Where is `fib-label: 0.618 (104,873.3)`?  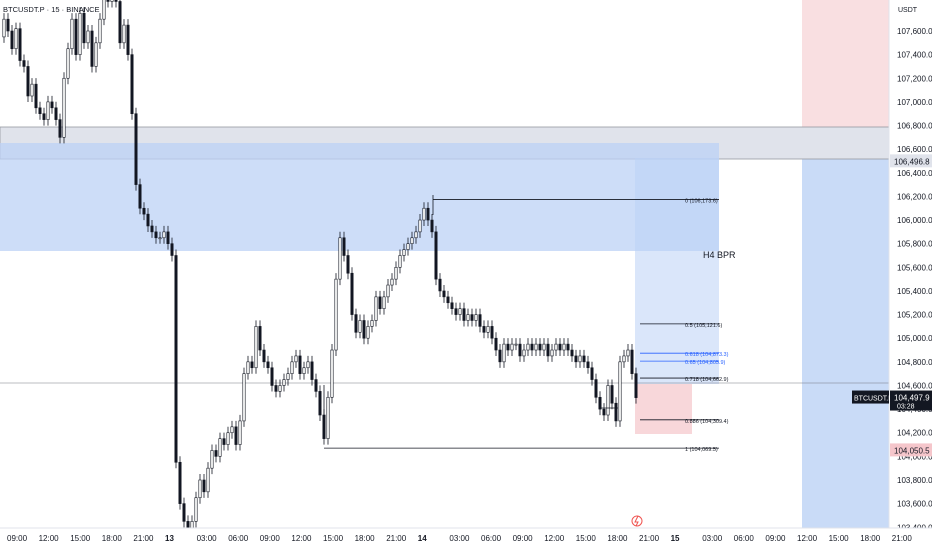
fib-label: 0.618 (104,873.3) is located at coordinates (707, 355).